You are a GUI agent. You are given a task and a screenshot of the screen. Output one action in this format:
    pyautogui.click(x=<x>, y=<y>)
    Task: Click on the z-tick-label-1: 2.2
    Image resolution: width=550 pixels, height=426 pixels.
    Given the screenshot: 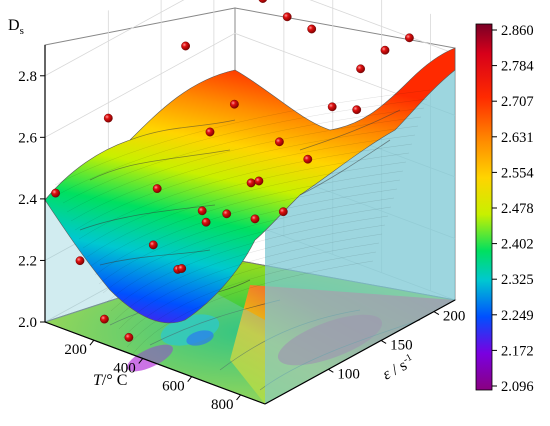 What is the action you would take?
    pyautogui.click(x=27, y=261)
    